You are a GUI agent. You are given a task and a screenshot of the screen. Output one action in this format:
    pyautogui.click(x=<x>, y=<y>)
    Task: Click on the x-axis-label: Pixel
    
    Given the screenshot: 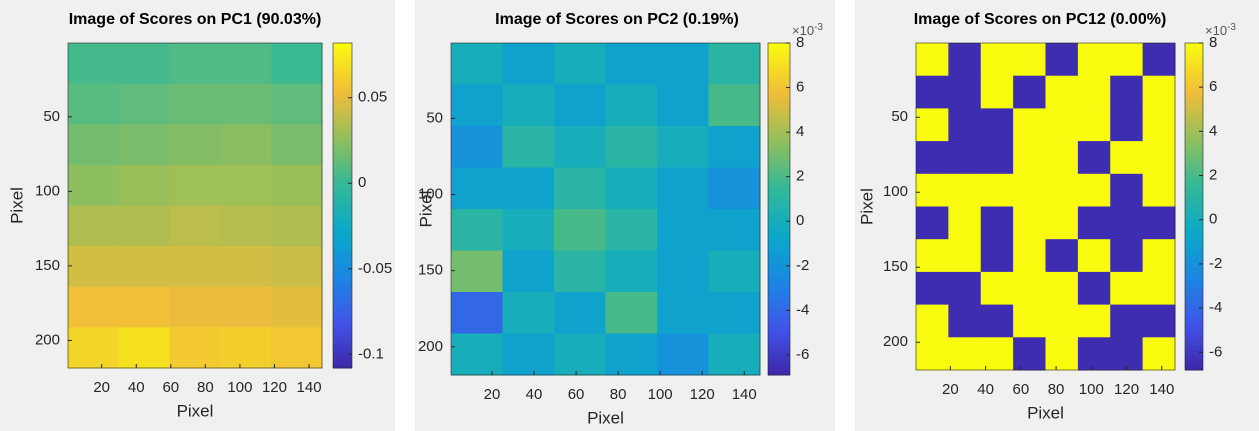 What is the action you would take?
    pyautogui.click(x=605, y=417)
    